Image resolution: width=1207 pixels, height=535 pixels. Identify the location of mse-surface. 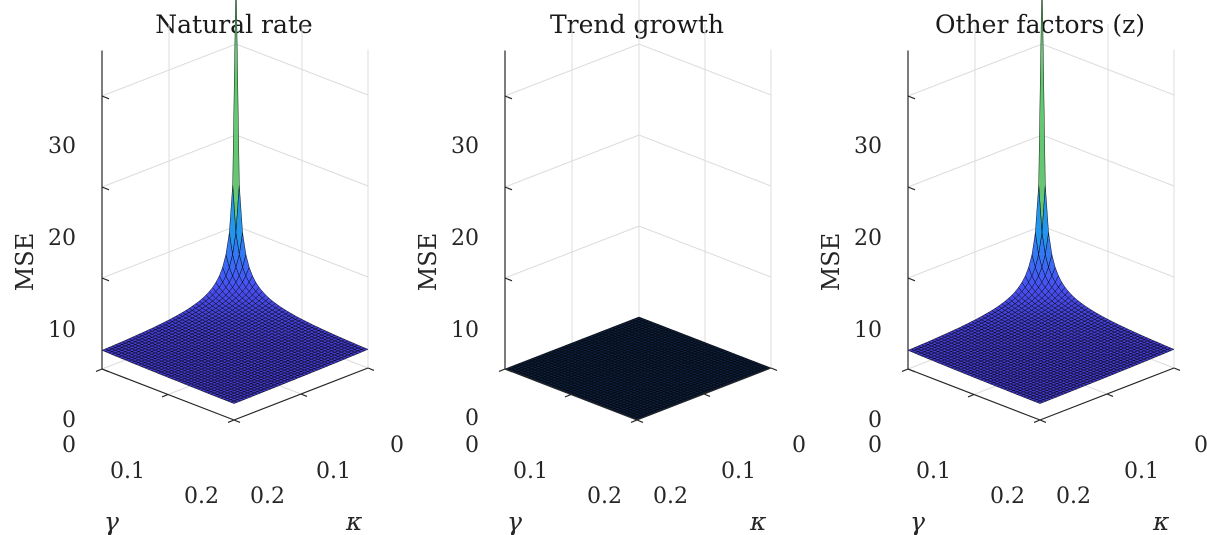
(638, 368).